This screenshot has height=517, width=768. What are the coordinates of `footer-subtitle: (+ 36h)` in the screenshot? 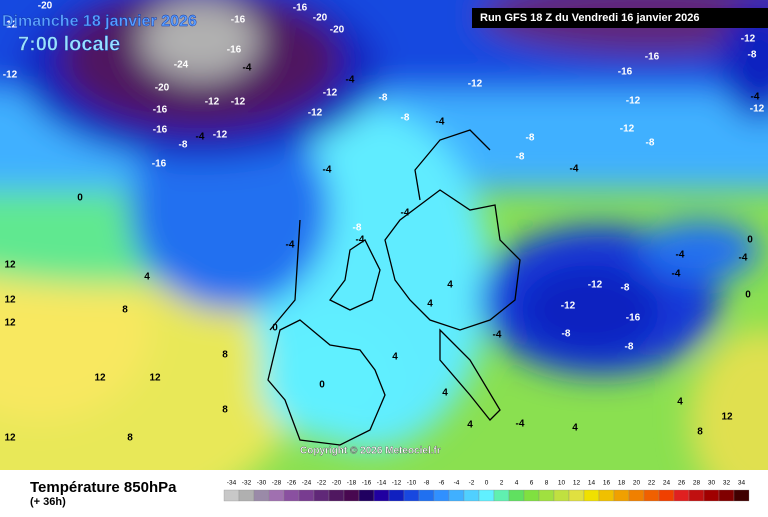 It's located at (48, 502).